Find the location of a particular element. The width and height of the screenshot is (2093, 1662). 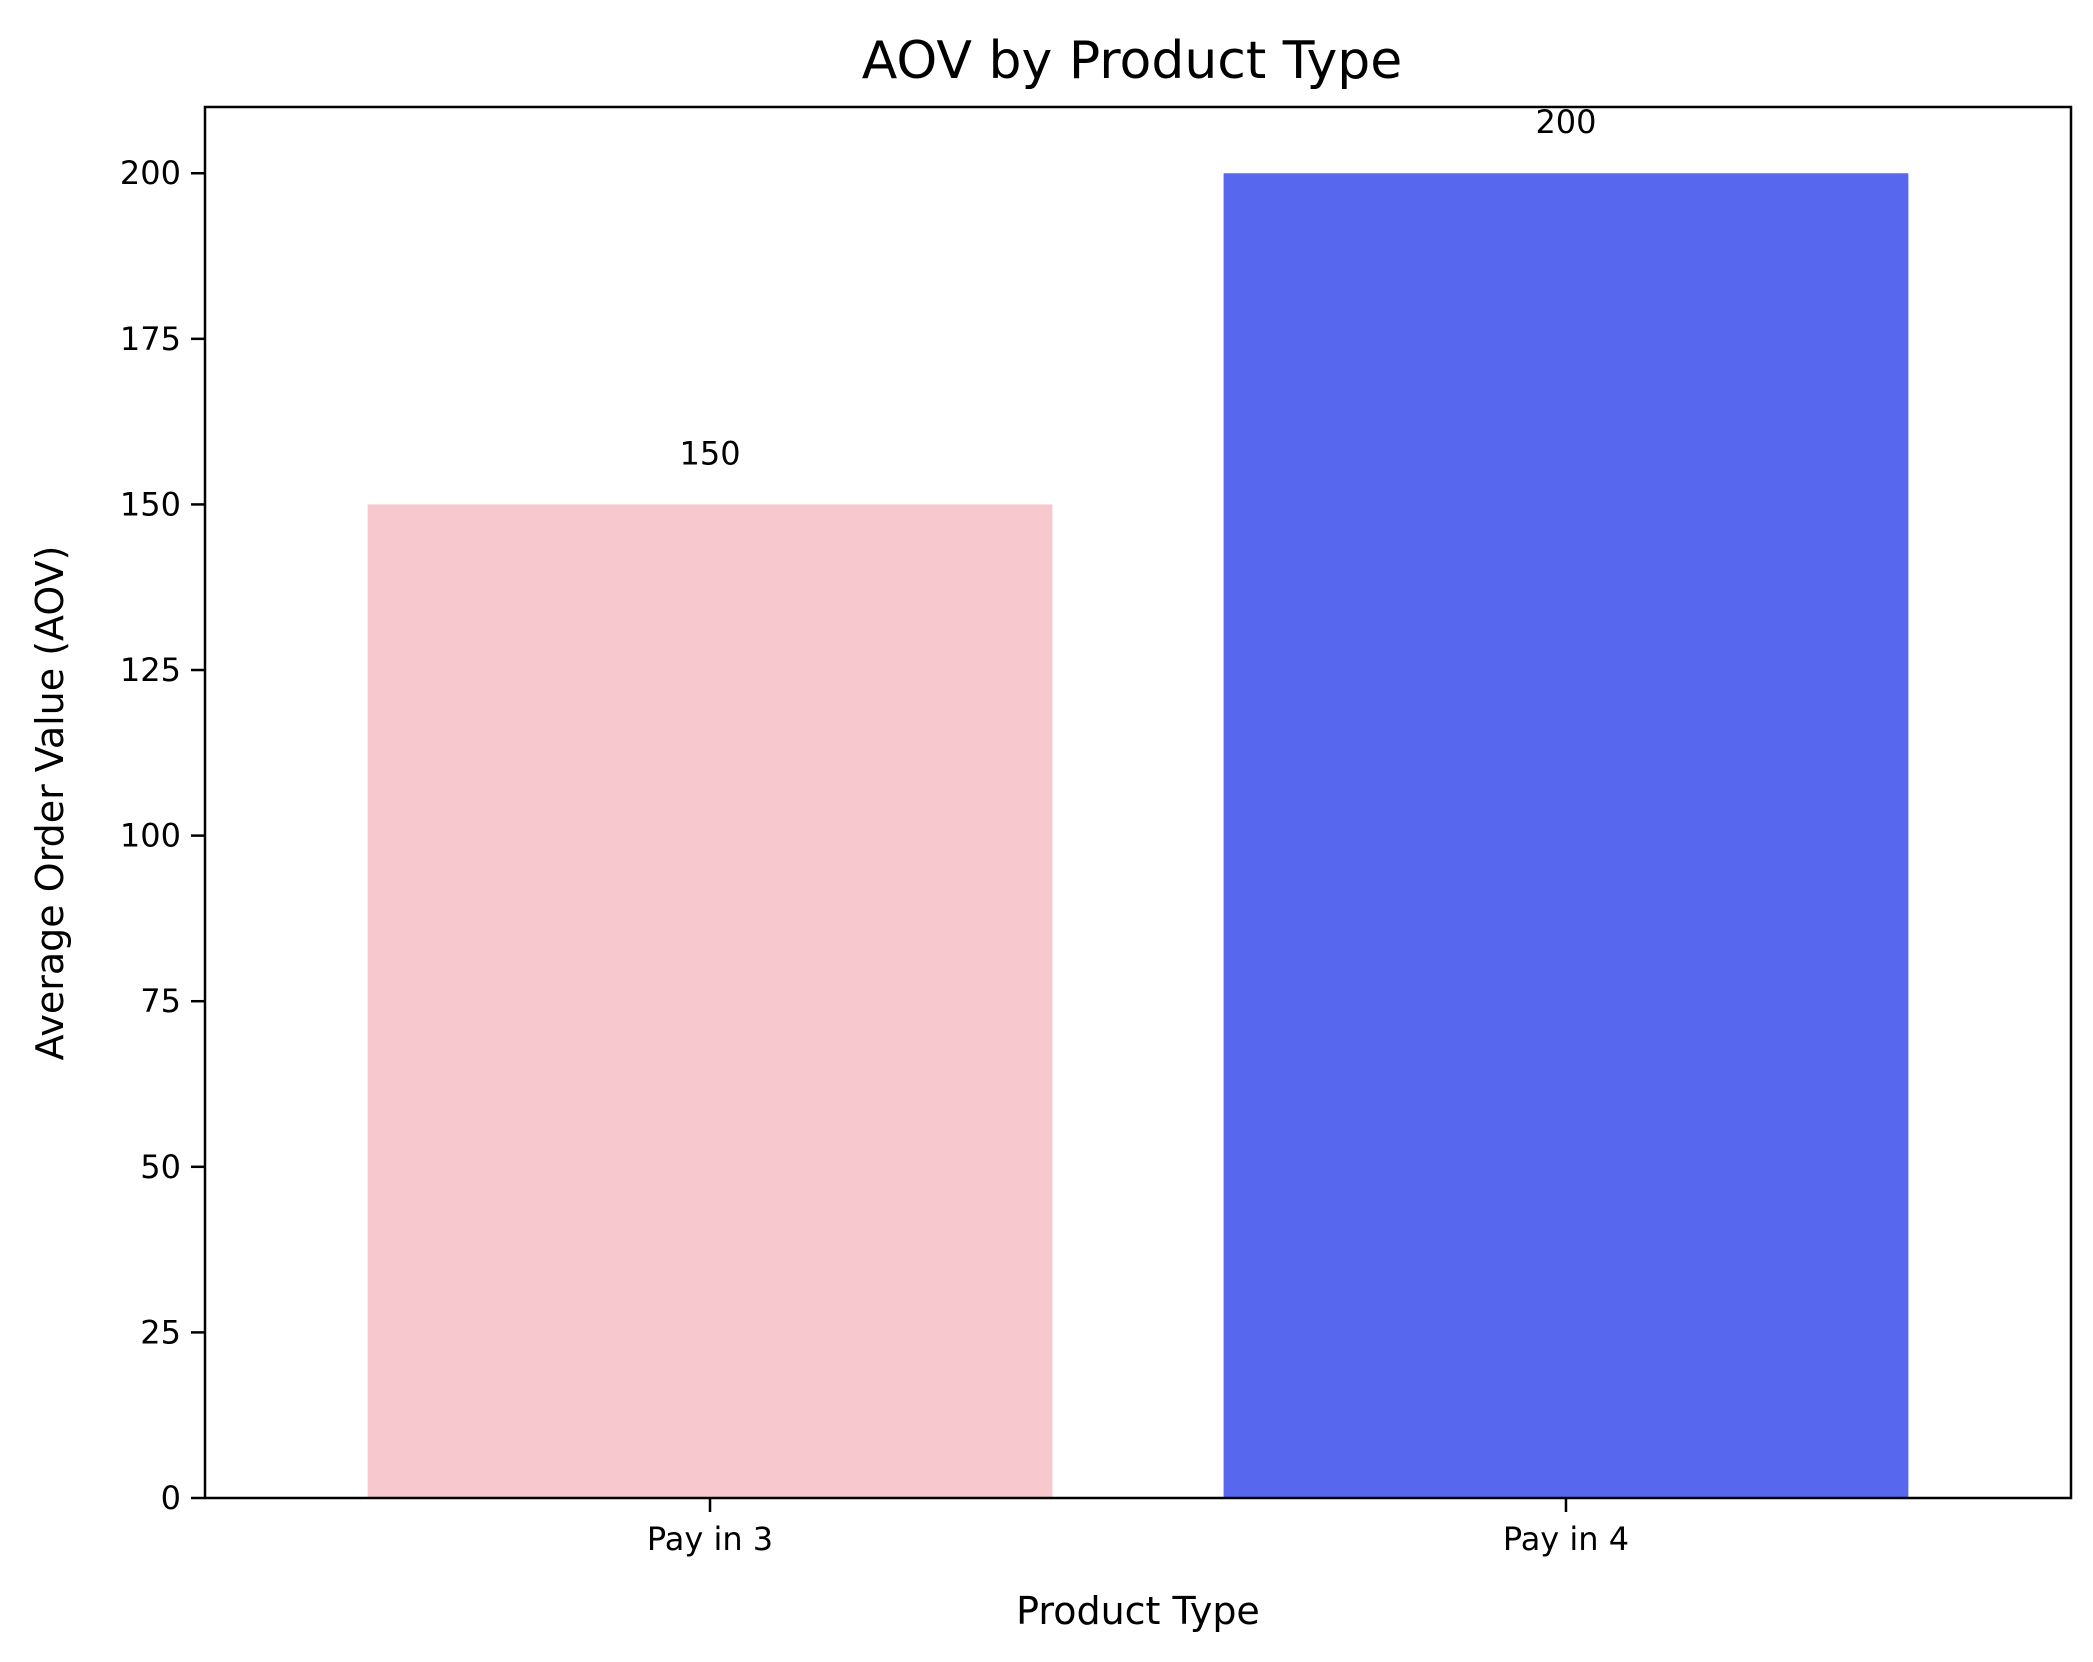

x-axis-label: Product Type is located at coordinates (1138, 1611).